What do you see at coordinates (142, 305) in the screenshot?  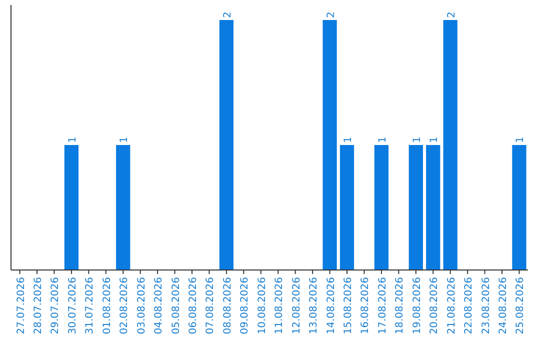 I see `x-tick-label: 03.08.2026` at bounding box center [142, 305].